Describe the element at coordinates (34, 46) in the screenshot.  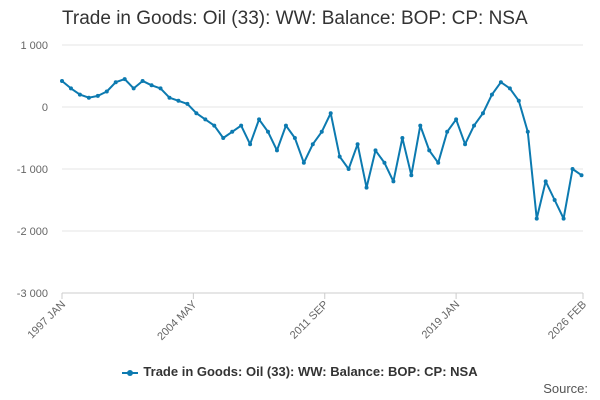
I see `y-tick-label: 1 000` at that location.